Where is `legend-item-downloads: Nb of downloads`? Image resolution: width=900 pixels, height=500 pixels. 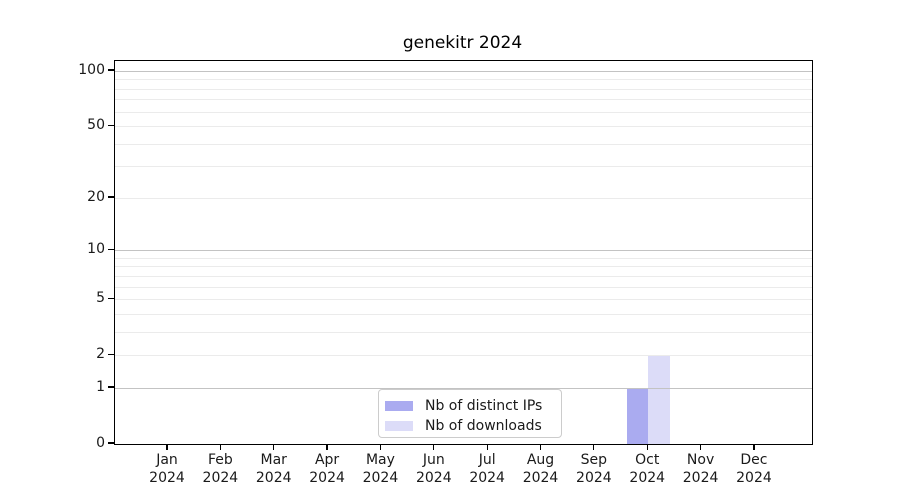
legend-item-downloads: Nb of downloads is located at coordinates (473, 426).